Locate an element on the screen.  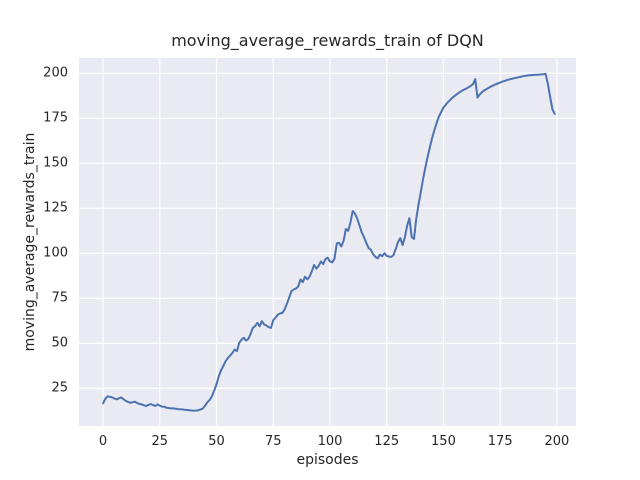
chart-title: moving_average_rewards_train of DQN is located at coordinates (327, 40).